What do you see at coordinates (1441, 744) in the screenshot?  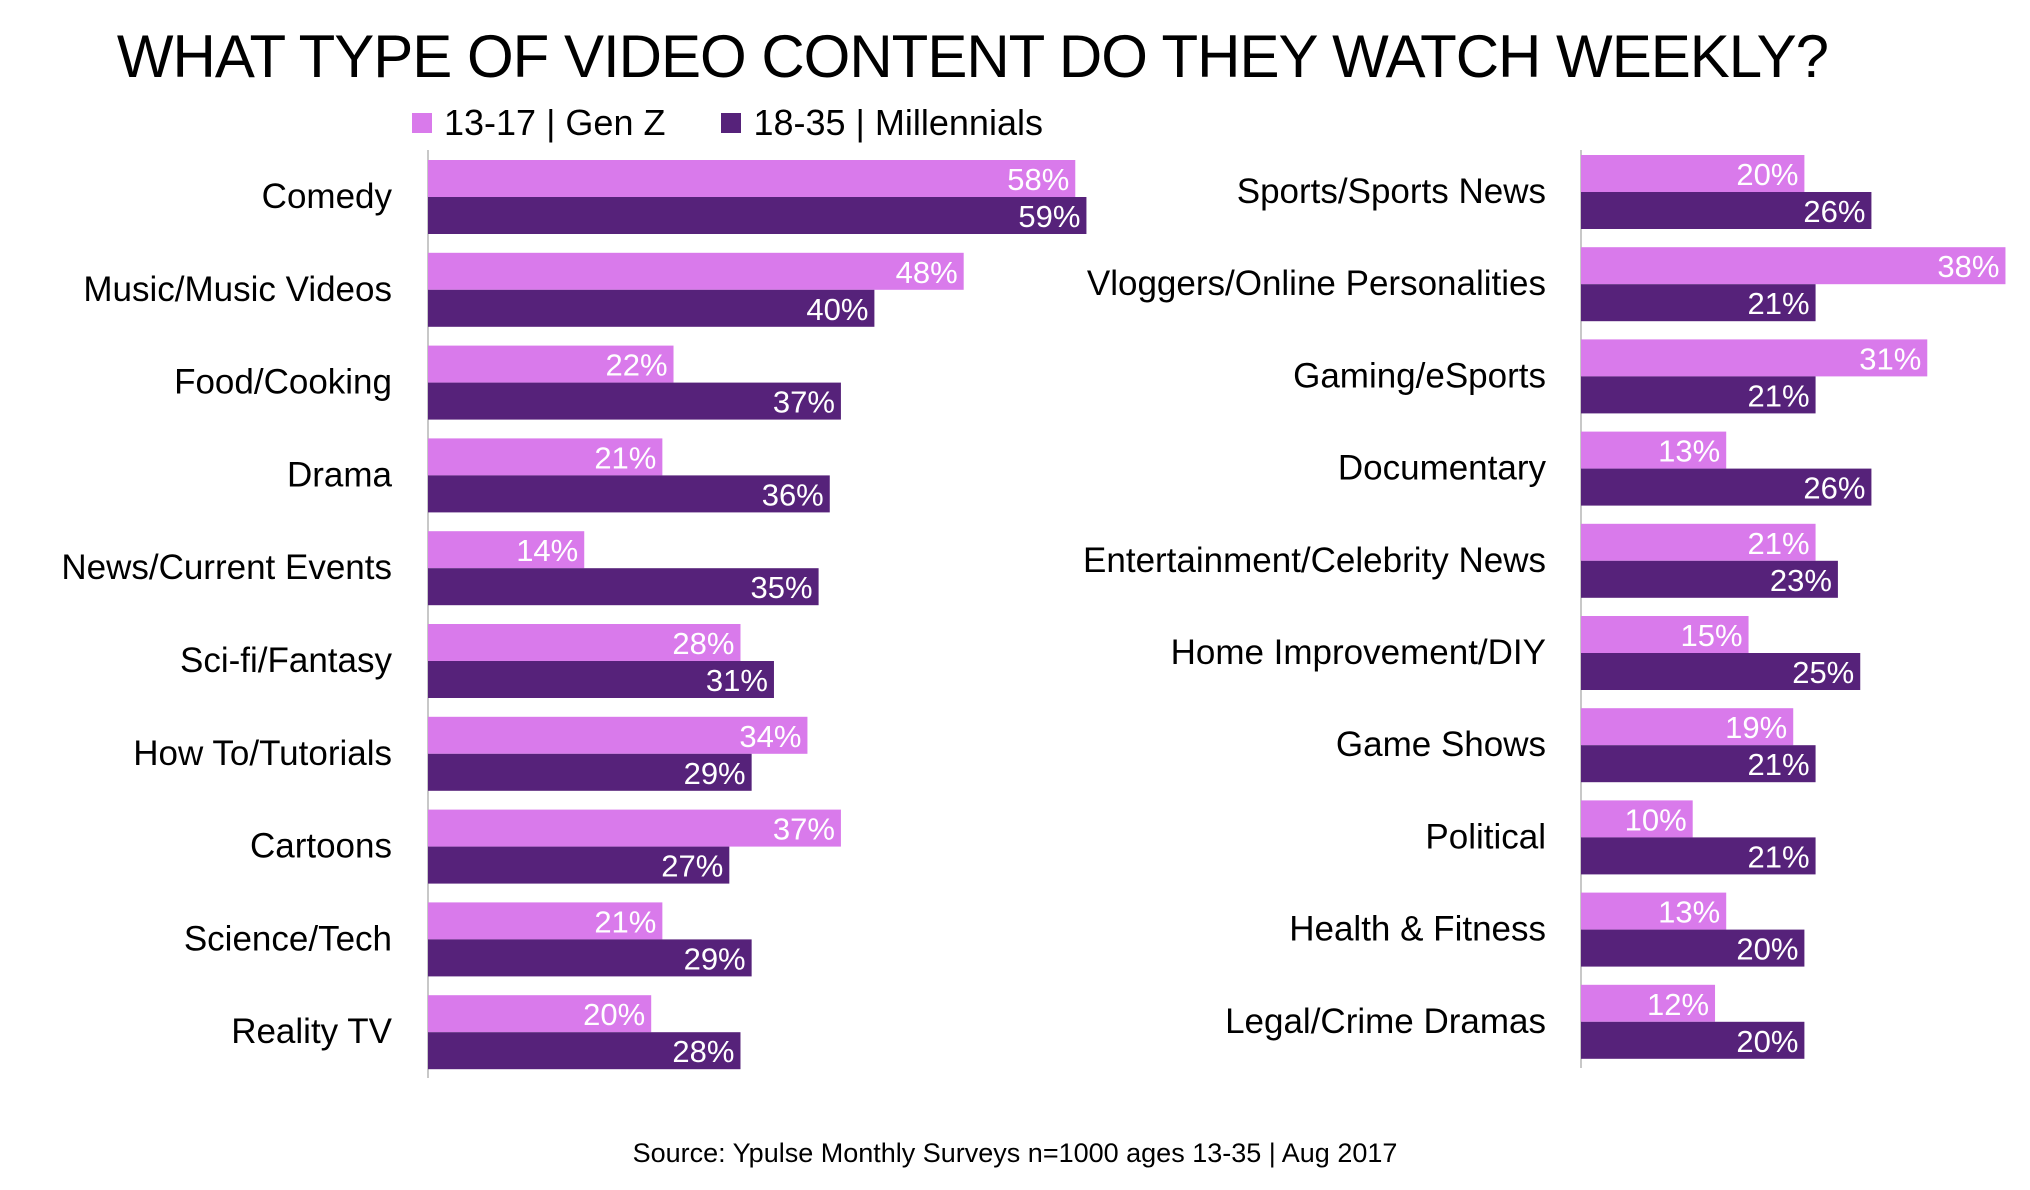 I see `category-label: Game Shows` at bounding box center [1441, 744].